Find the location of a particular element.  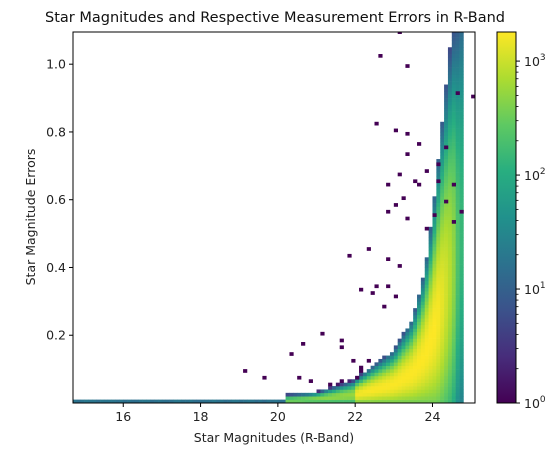

y-tick-label: 1.0 is located at coordinates (56, 64).